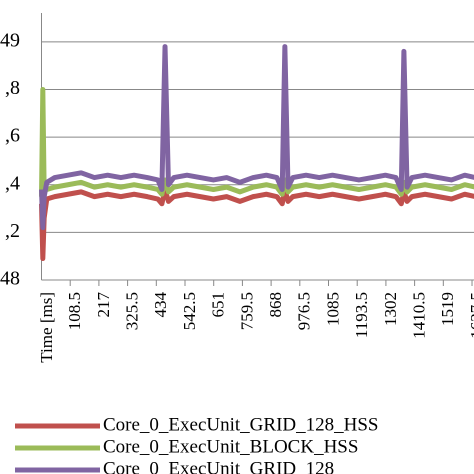 This screenshot has height=474, width=474. Describe the element at coordinates (240, 424) in the screenshot. I see `legend-label: Core_0_ExecUnit_GRID_128_HSS` at that location.